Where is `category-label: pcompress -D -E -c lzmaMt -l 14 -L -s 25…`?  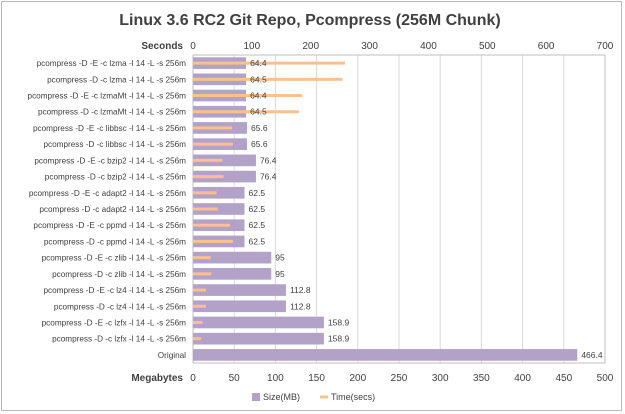 category-label: pcompress -D -E -c lzmaMt -l 14 -L -s 25… is located at coordinates (107, 96).